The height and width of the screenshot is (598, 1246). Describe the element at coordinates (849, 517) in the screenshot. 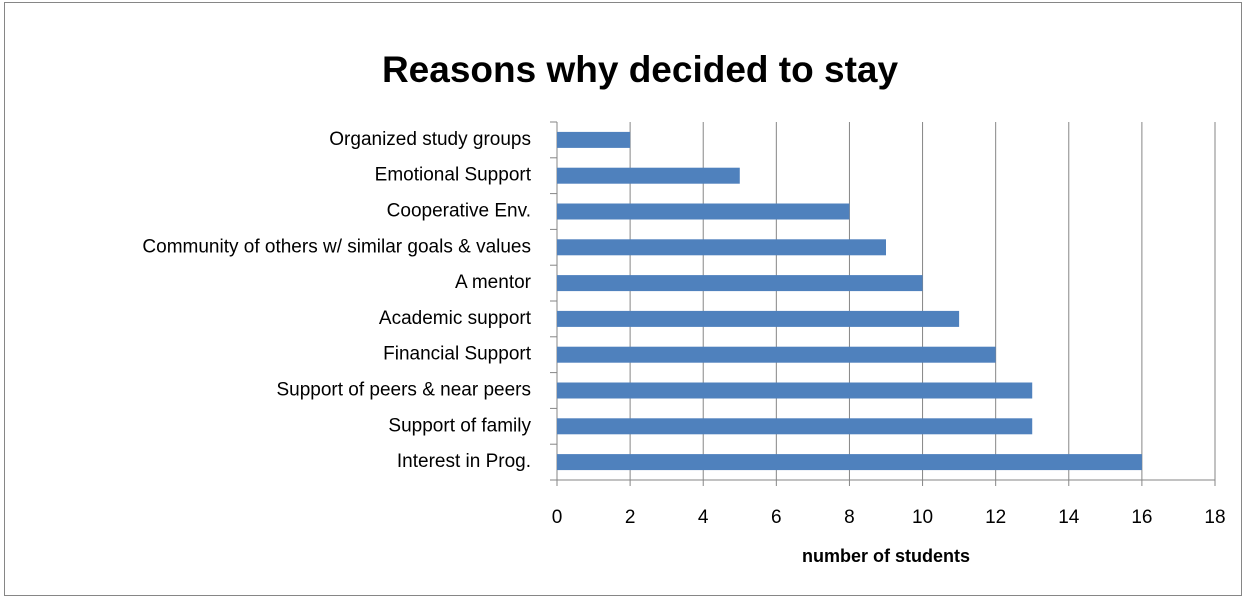

I see `x-tick-label: 8` at that location.